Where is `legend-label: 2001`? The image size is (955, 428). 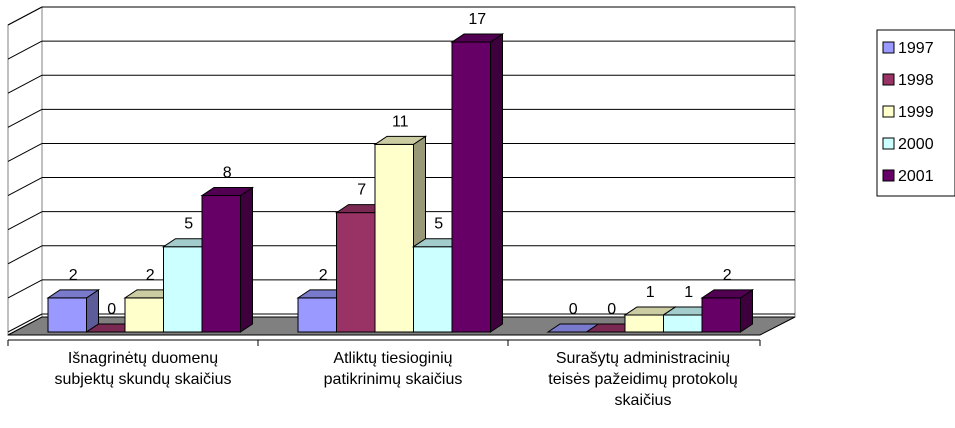
legend-label: 2001 is located at coordinates (916, 176).